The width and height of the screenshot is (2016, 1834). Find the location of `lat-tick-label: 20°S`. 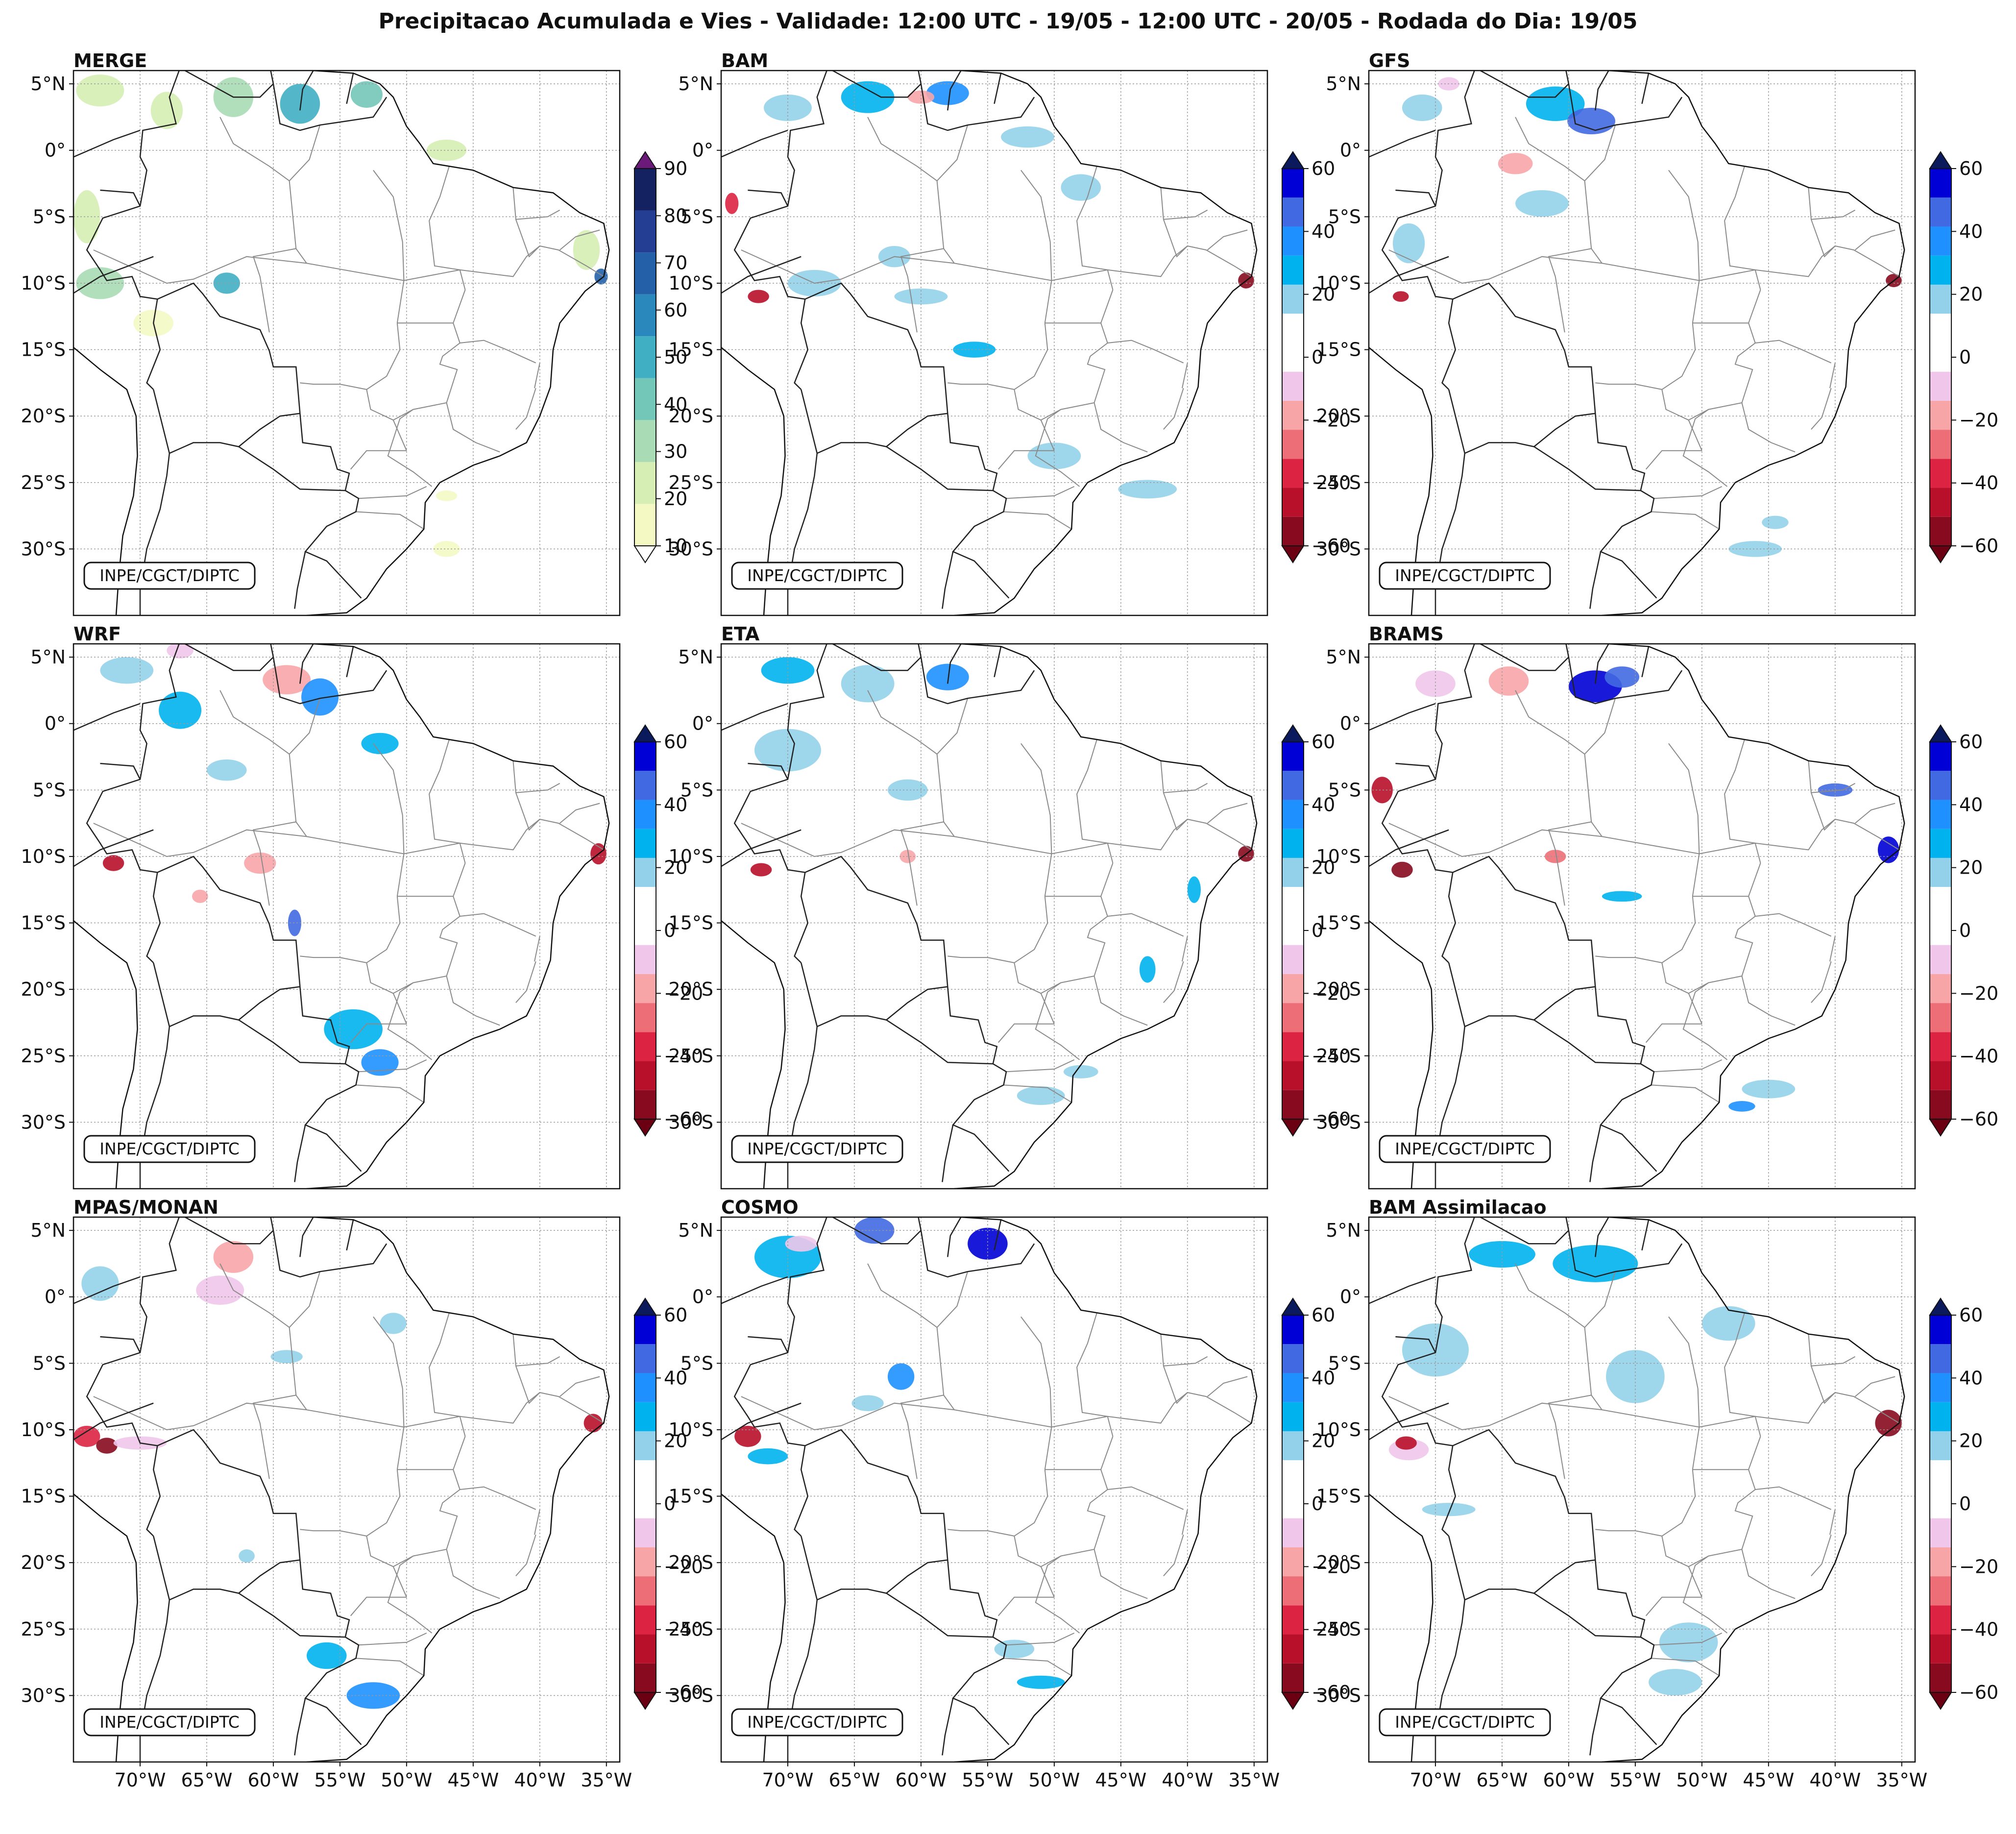

lat-tick-label: 20°S is located at coordinates (43, 1563).